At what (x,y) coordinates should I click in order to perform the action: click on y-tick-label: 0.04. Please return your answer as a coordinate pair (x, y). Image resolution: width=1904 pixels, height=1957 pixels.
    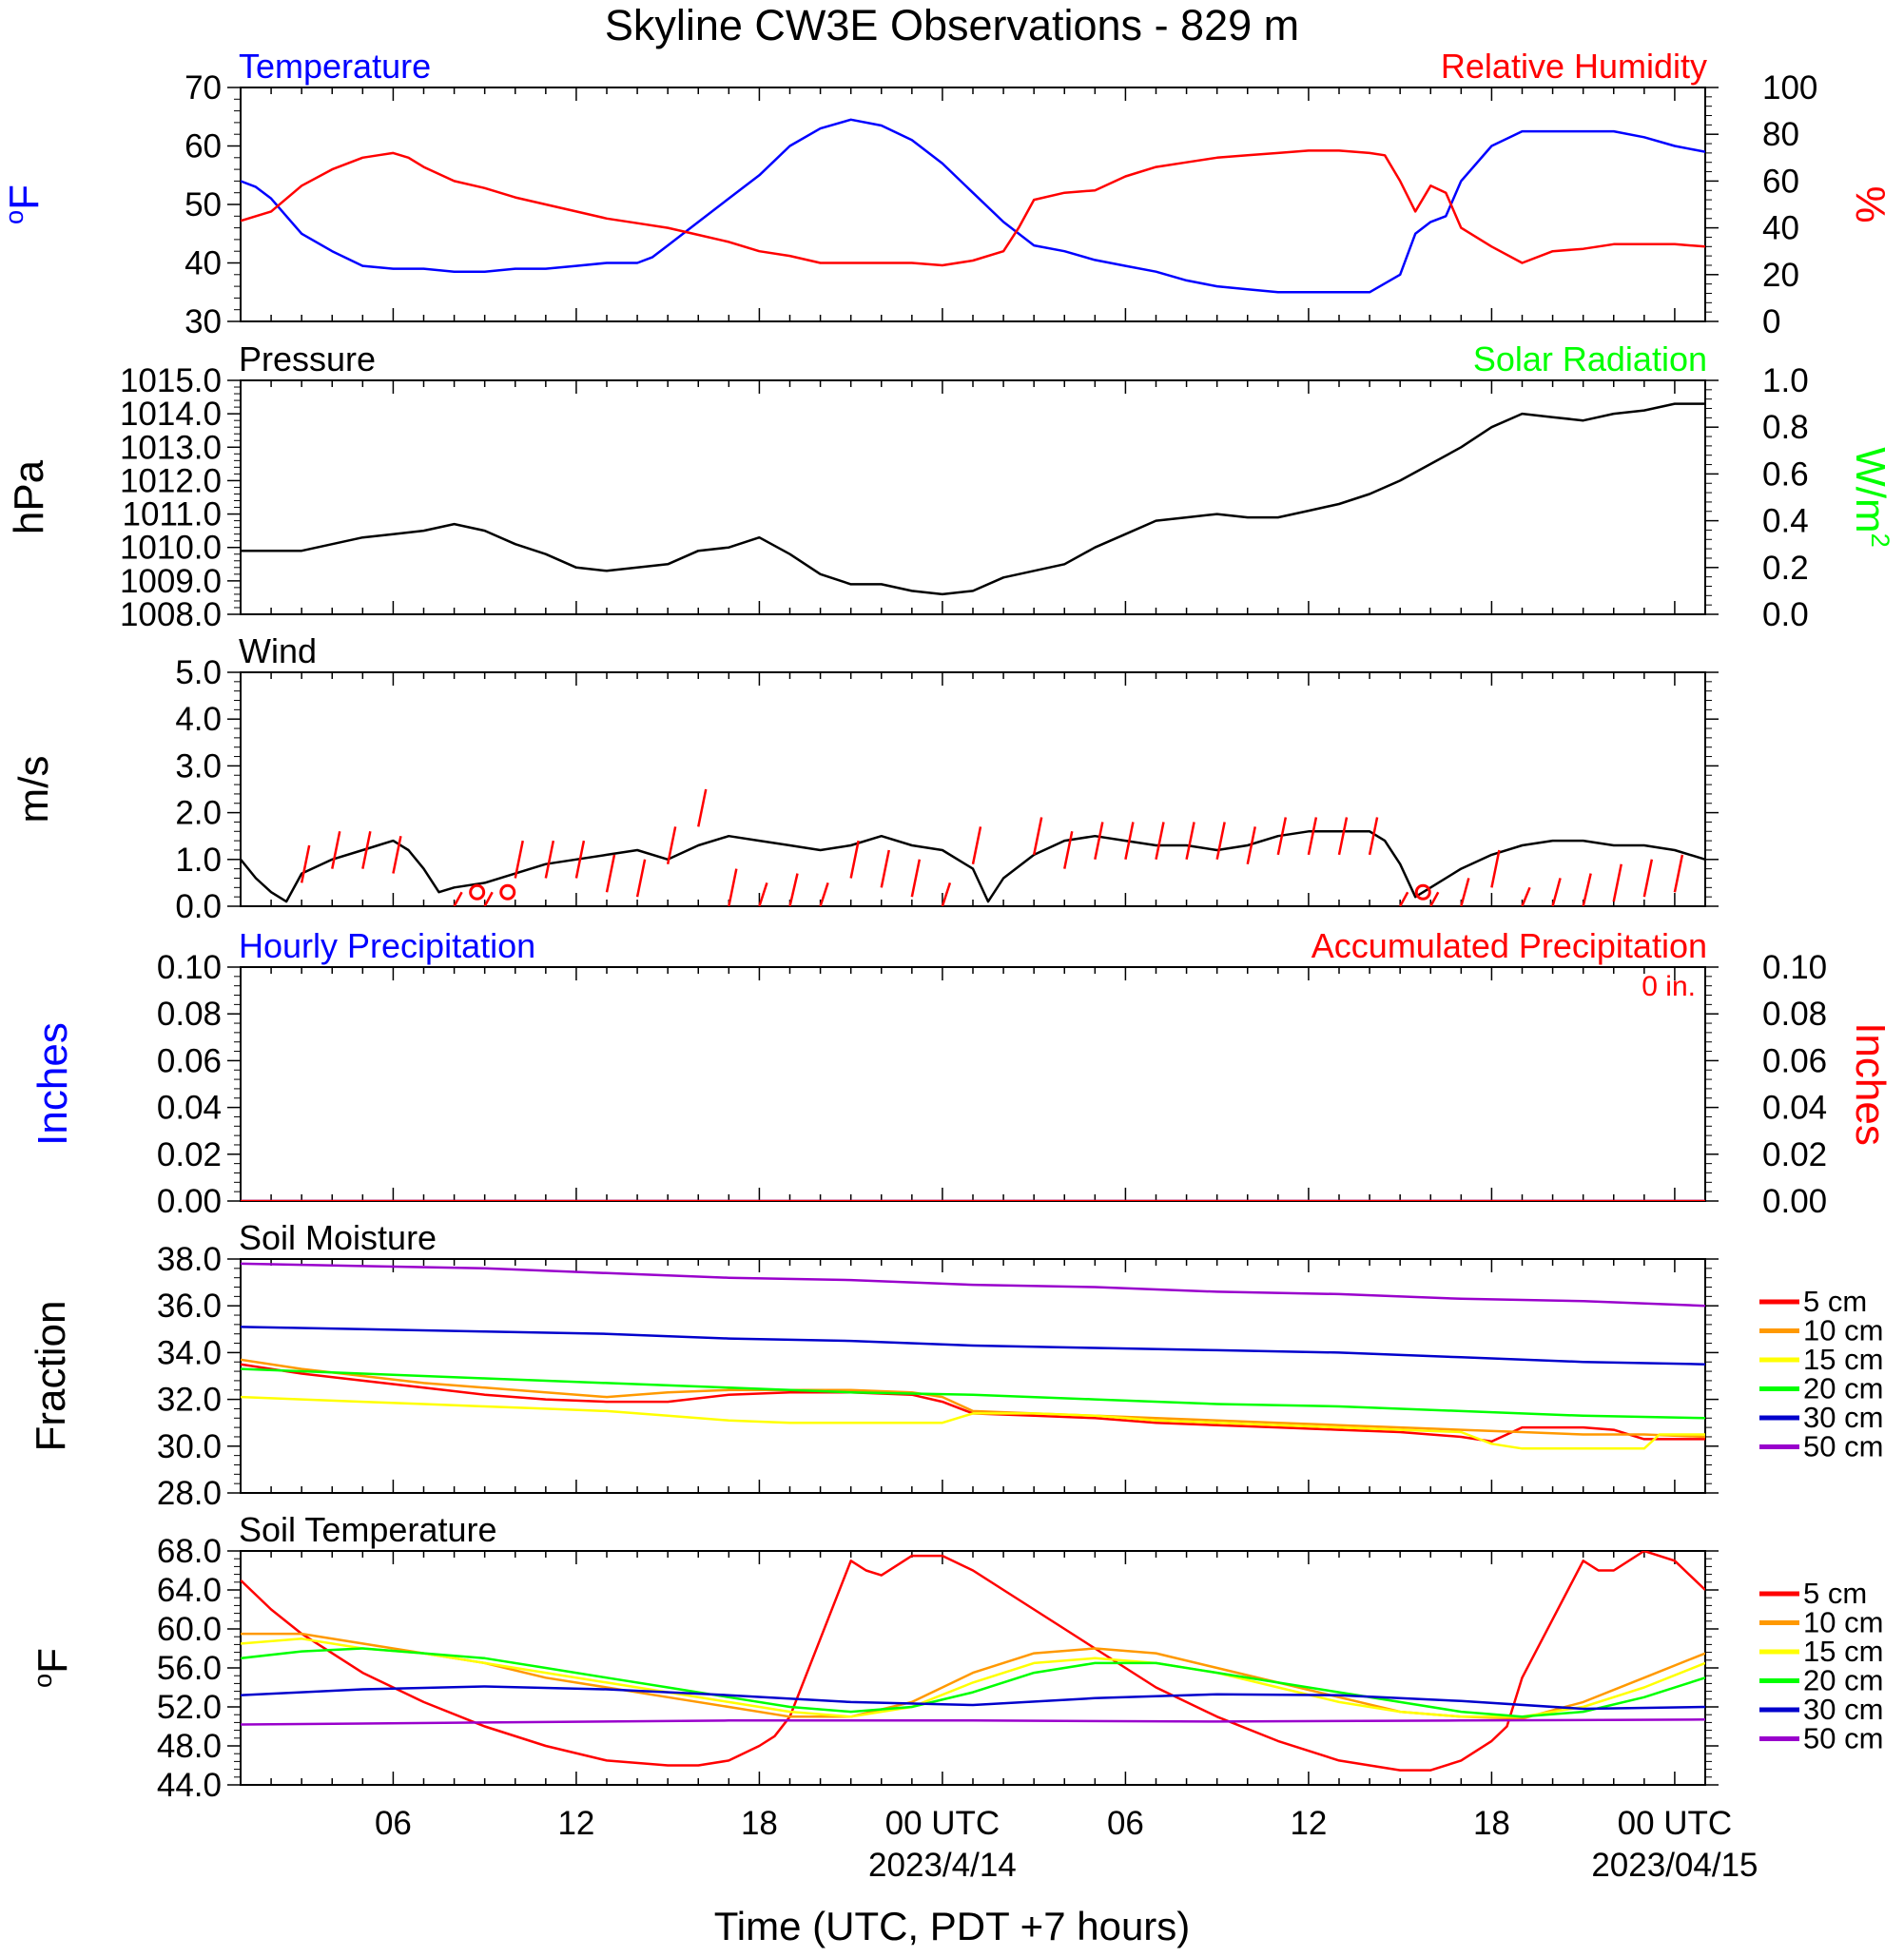
    Looking at the image, I should click on (189, 1108).